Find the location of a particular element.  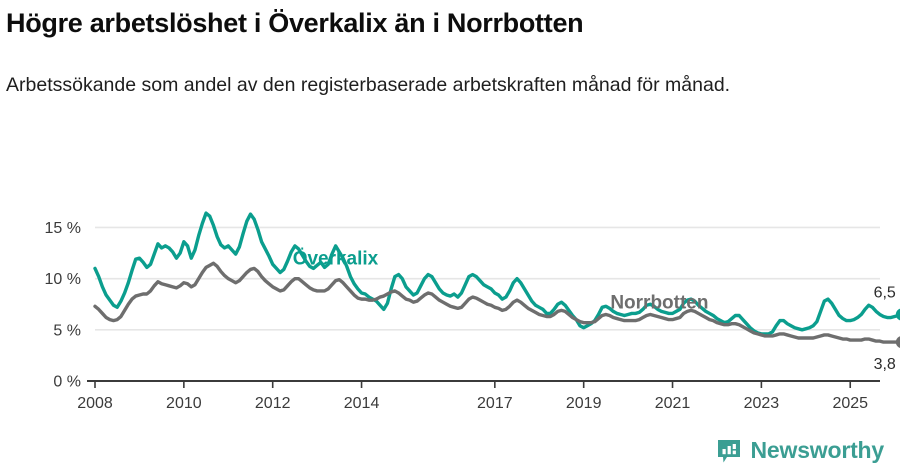

end-value-label-verkalix: 6,5 % is located at coordinates (887, 292).